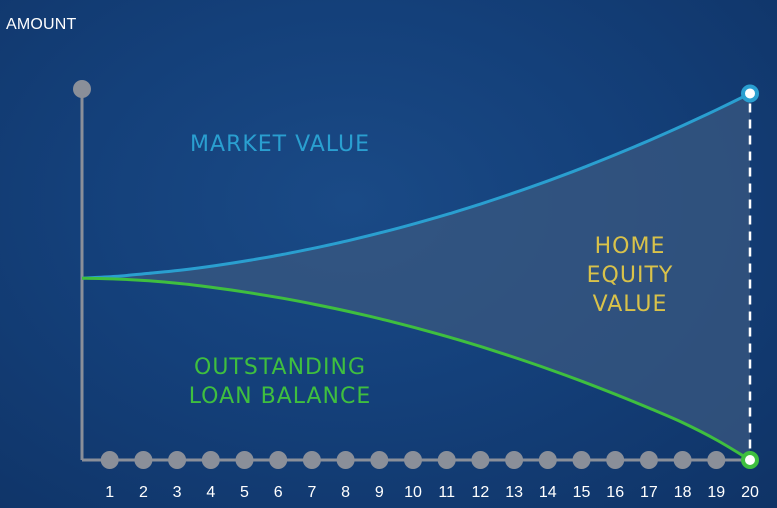  I want to click on x-tick-label-12: 12, so click(481, 492).